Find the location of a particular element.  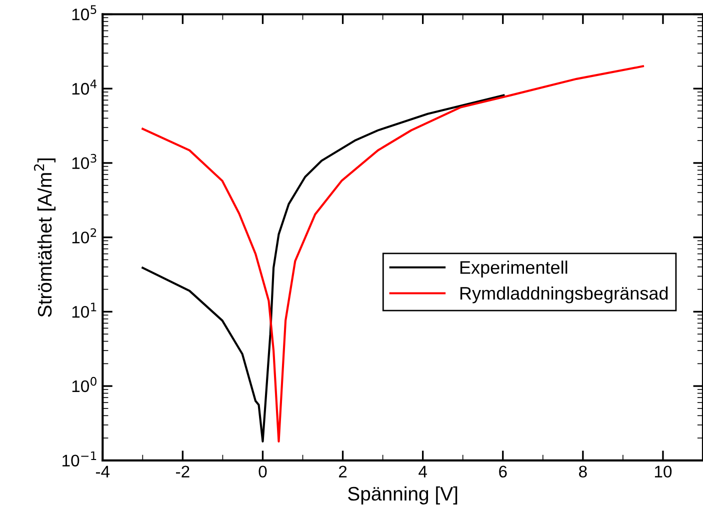

y-tick-label: 10$^{4}$ is located at coordinates (84, 87).